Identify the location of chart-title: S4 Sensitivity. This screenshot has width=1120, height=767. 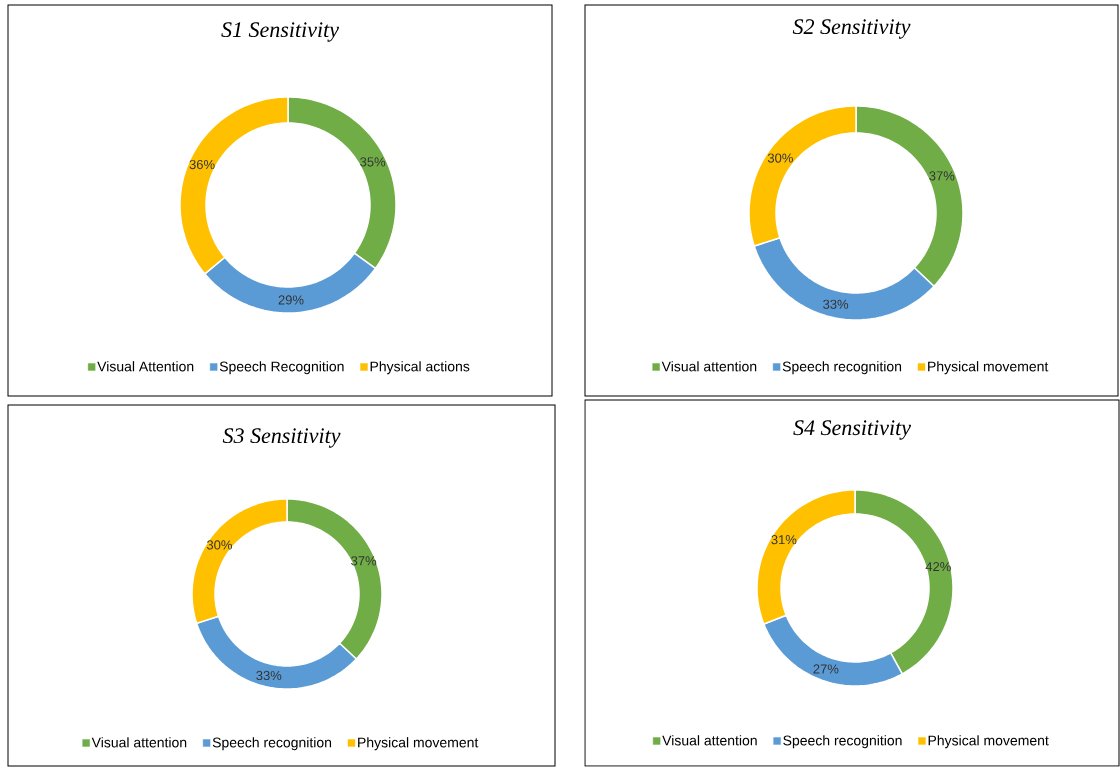
(852, 430).